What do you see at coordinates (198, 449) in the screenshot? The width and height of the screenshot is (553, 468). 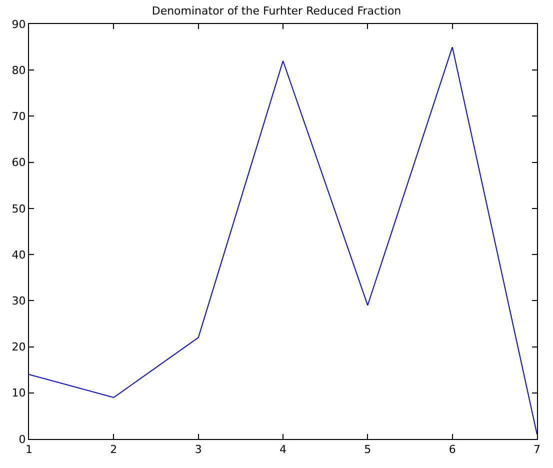 I see `x-tick-label: 3` at bounding box center [198, 449].